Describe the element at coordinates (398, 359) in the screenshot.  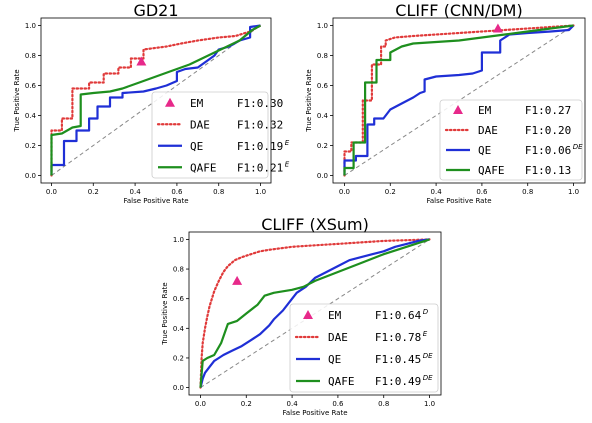
I see `legend-f1-score: F1:0.45` at that location.